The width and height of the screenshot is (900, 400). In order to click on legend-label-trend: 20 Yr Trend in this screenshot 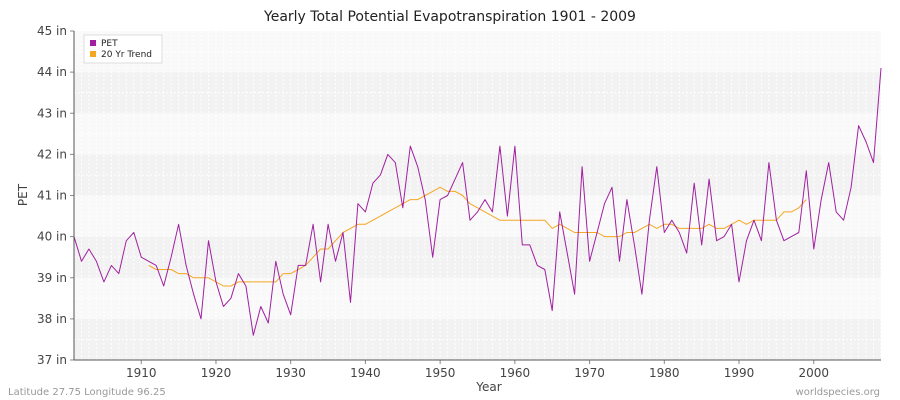, I will do `click(126, 55)`.